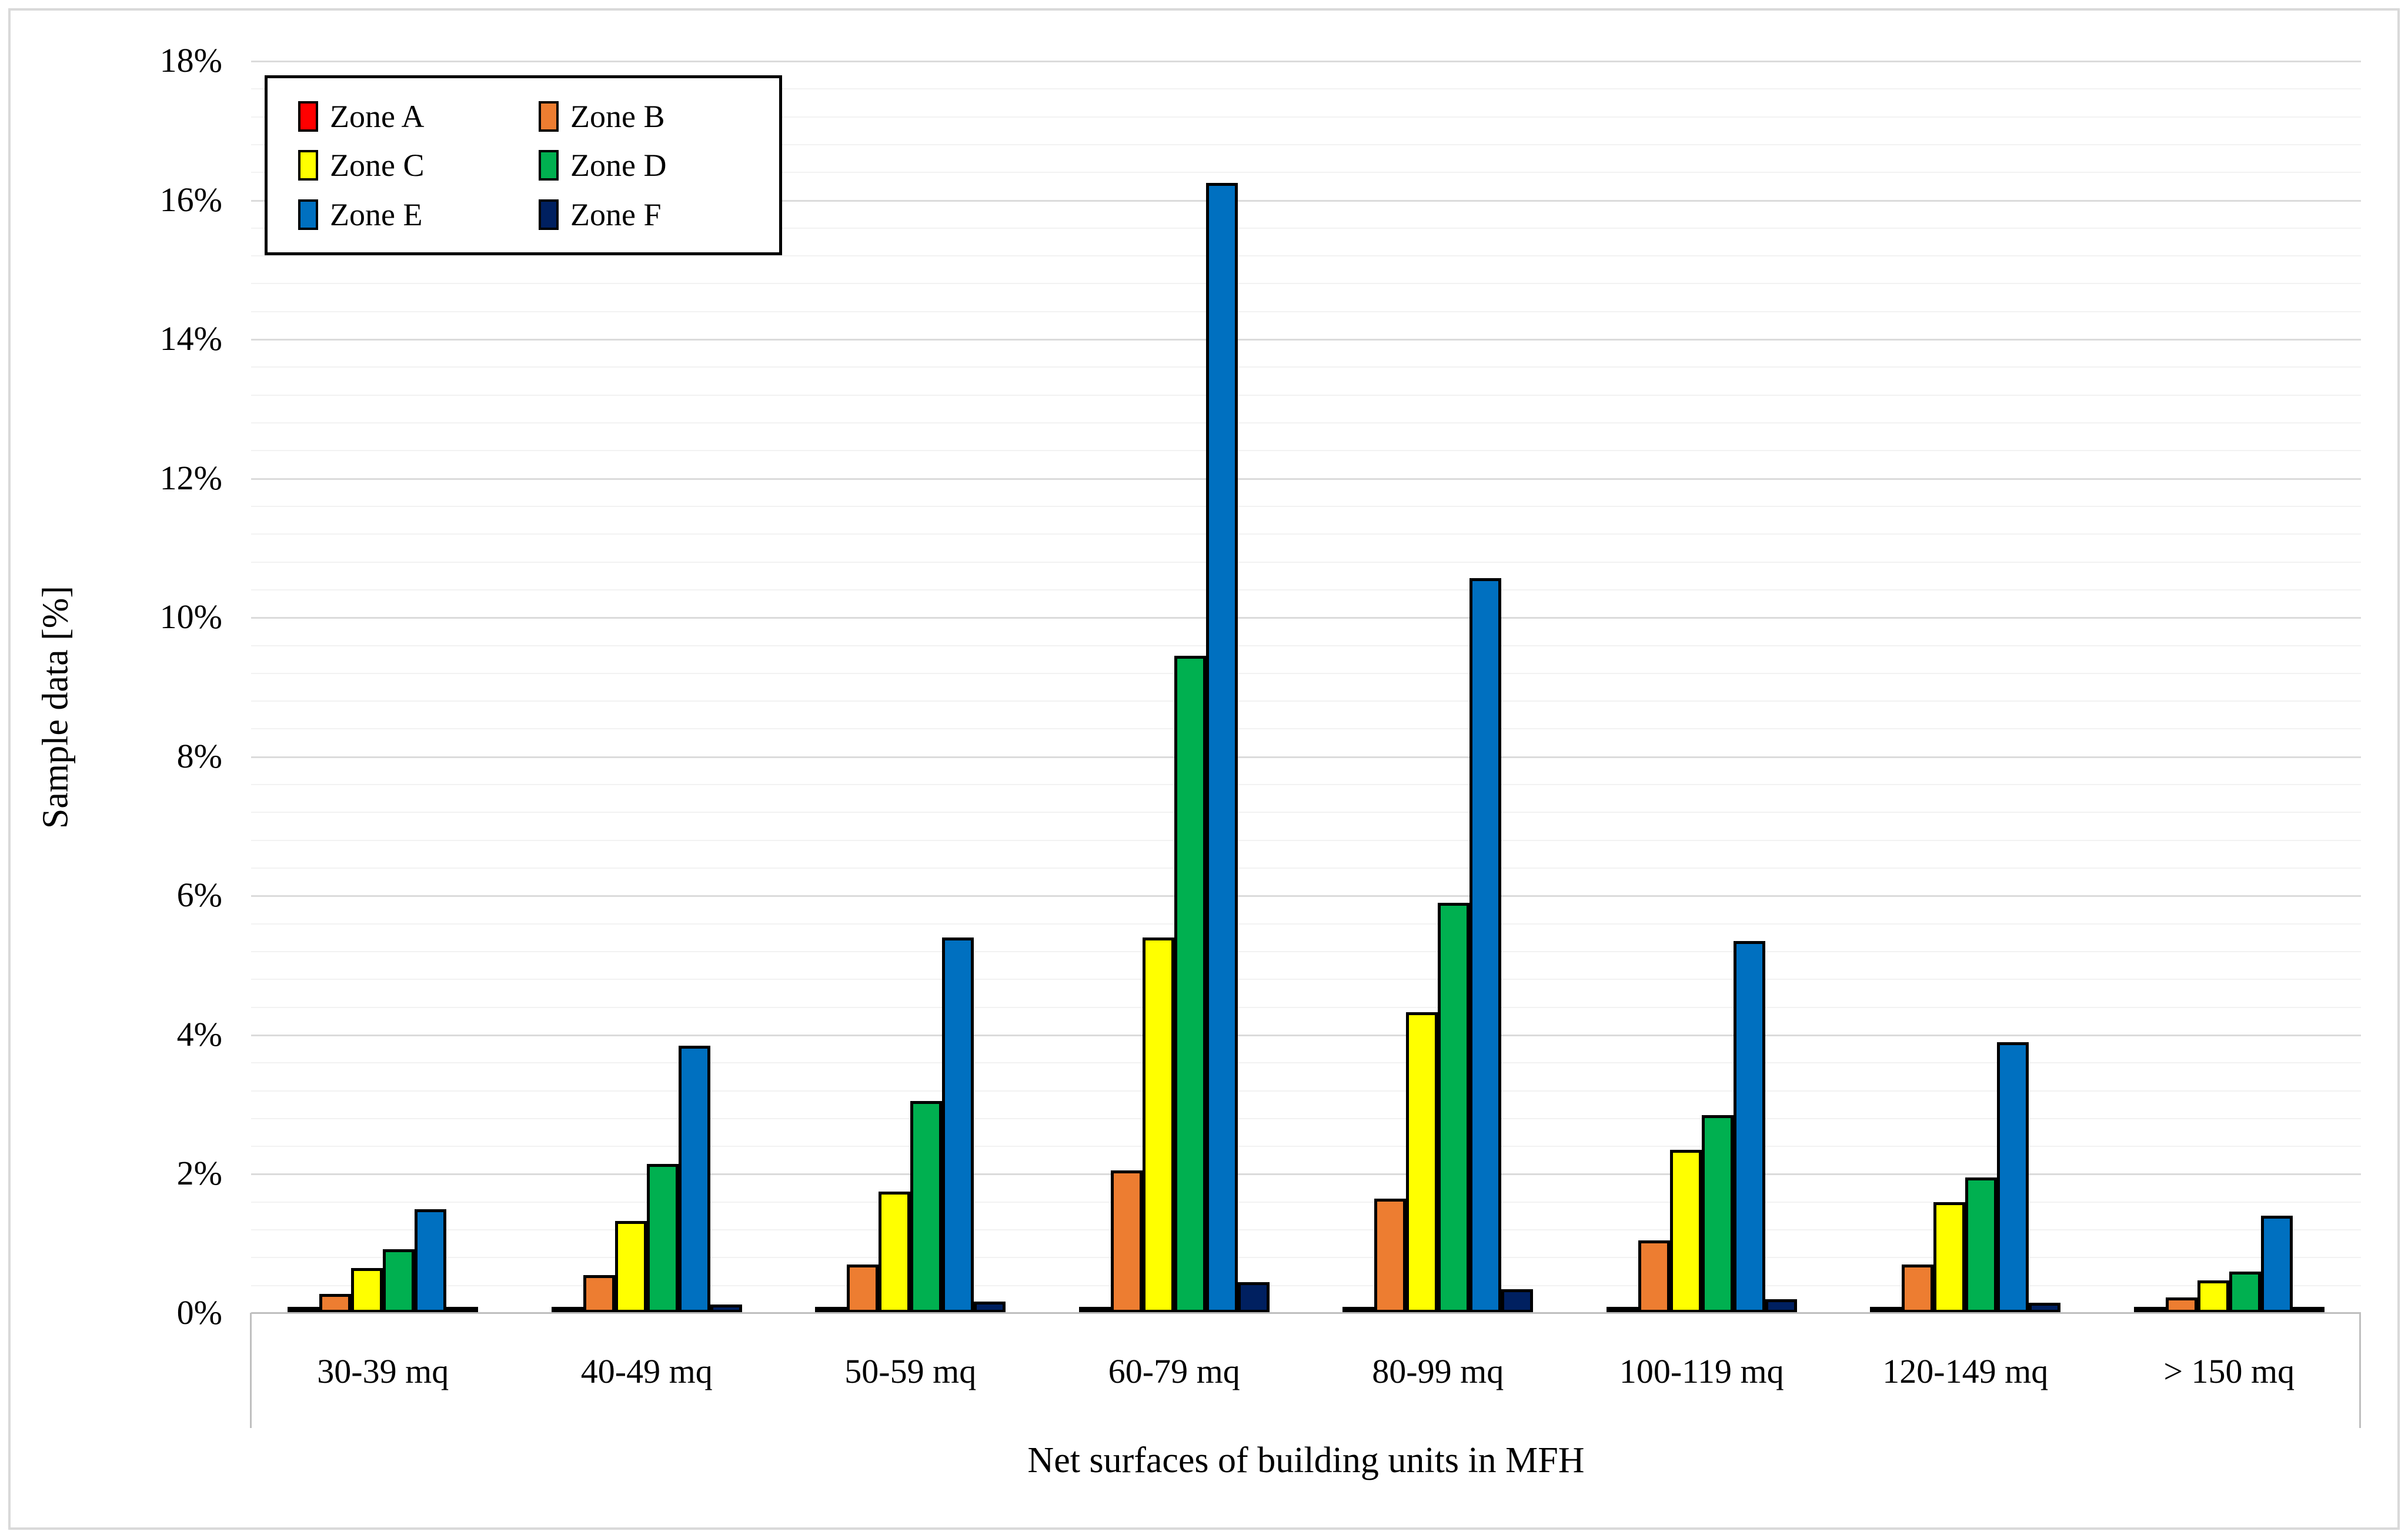 The height and width of the screenshot is (1538, 2408). Describe the element at coordinates (1485, 945) in the screenshot. I see `bar-zone-e-80-99-mq` at that location.